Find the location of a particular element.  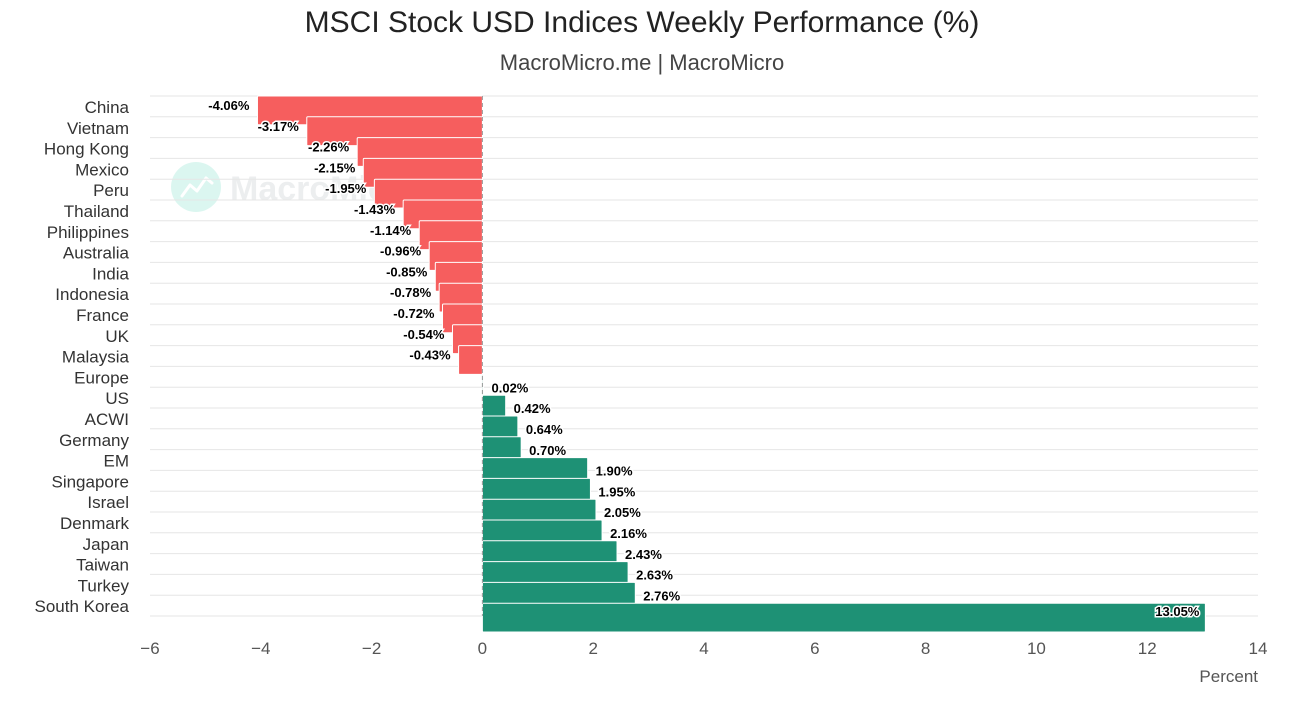

data-label: 1.95% is located at coordinates (616, 491).